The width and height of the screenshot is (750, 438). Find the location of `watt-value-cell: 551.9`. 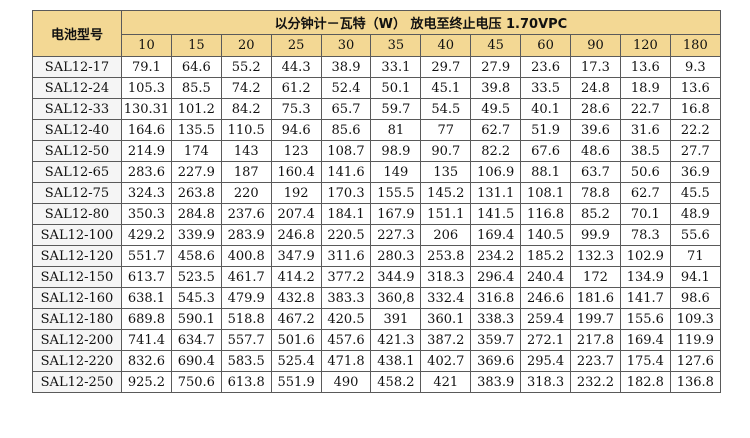

watt-value-cell: 551.9 is located at coordinates (296, 382).